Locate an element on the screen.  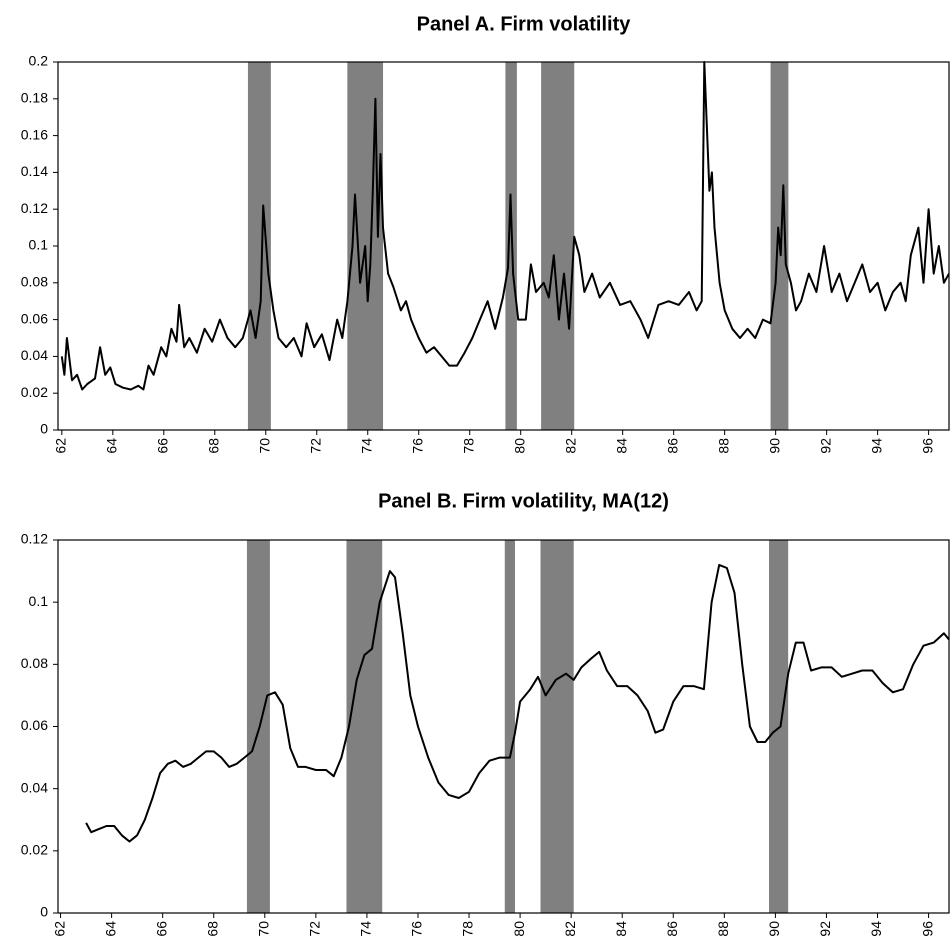
y-tick-label: 0.18 is located at coordinates (34, 98).